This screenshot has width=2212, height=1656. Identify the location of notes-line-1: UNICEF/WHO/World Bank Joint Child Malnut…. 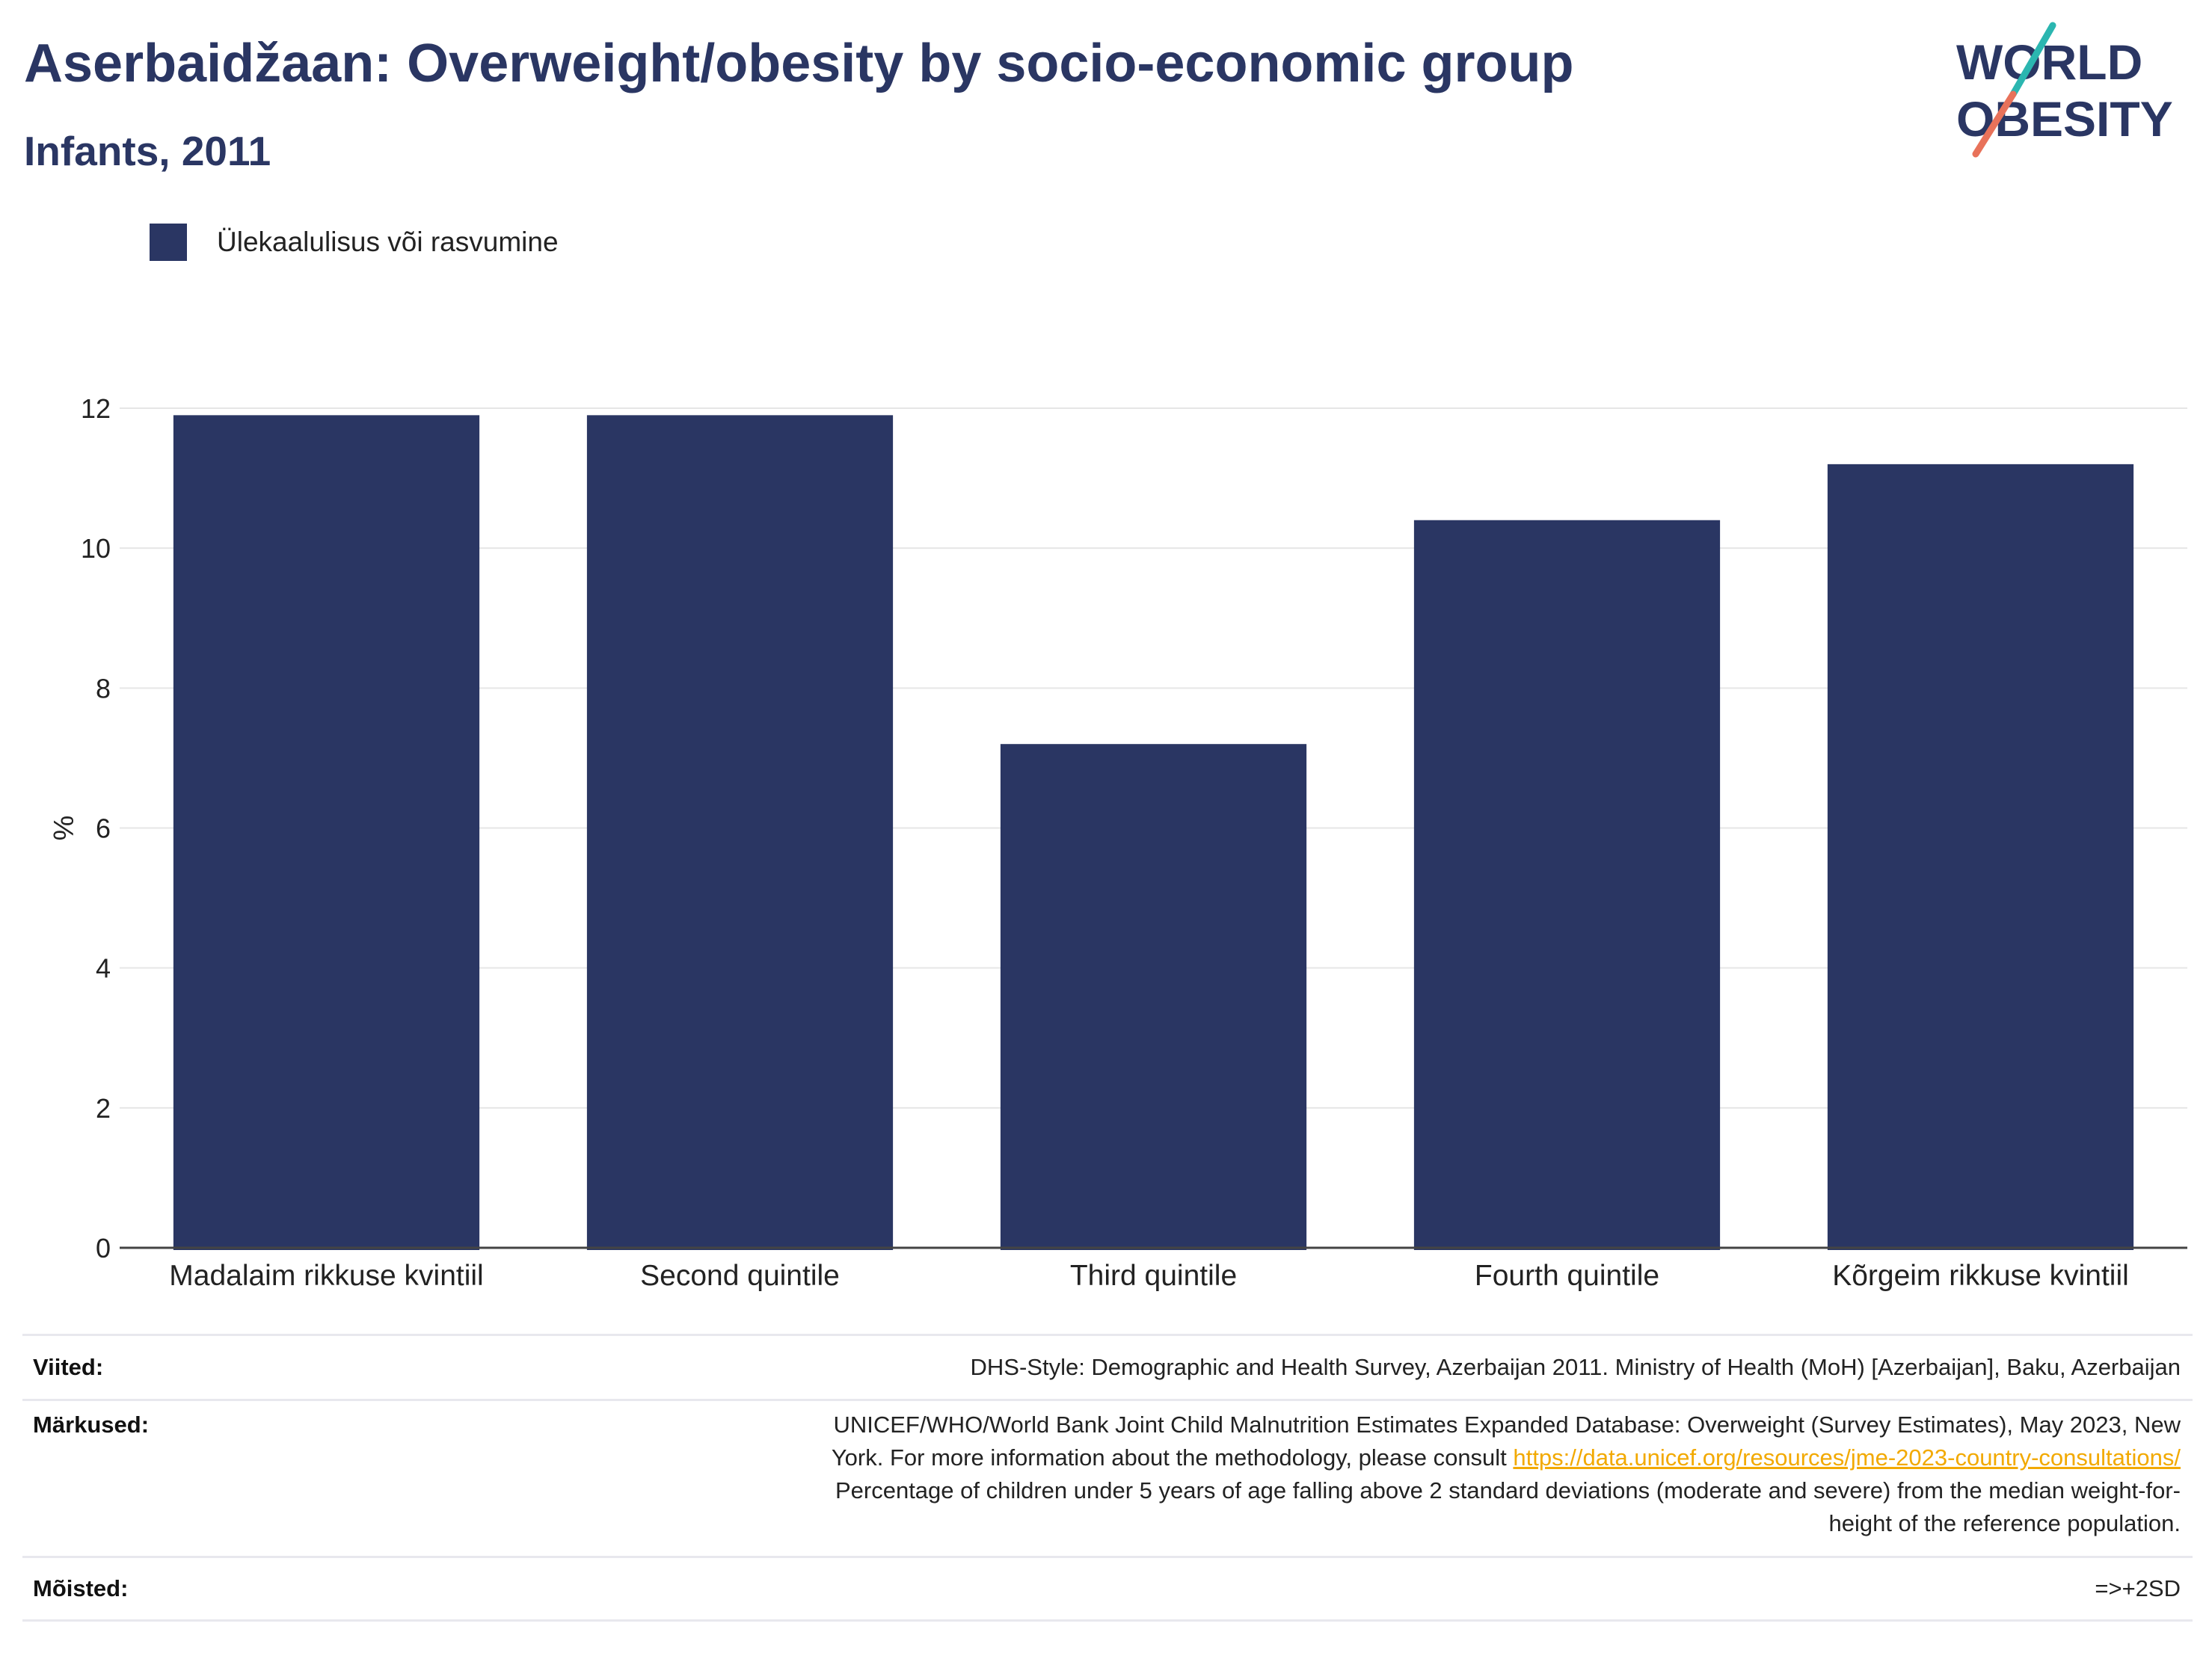
(1507, 1425).